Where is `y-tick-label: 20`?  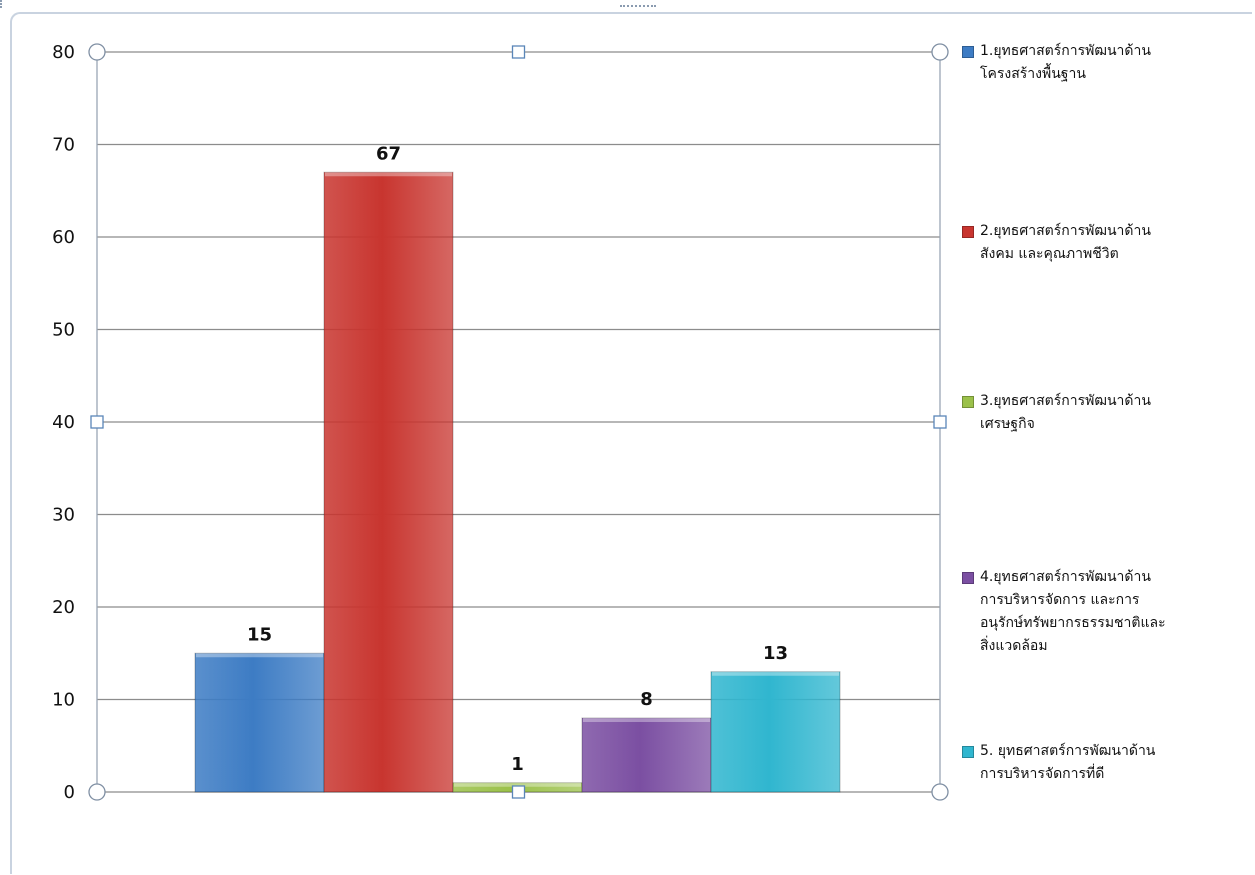
y-tick-label: 20 is located at coordinates (63, 607).